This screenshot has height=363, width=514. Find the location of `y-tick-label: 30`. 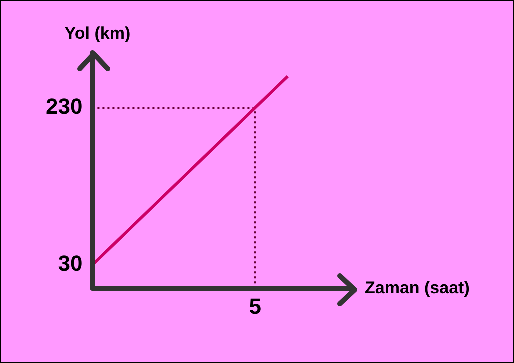

y-tick-label: 30 is located at coordinates (70, 263).